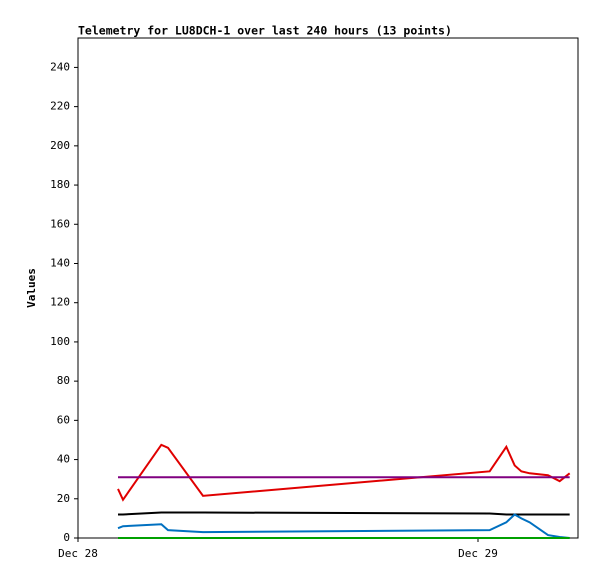  What do you see at coordinates (60, 145) in the screenshot?
I see `y-tick-label: 200` at bounding box center [60, 145].